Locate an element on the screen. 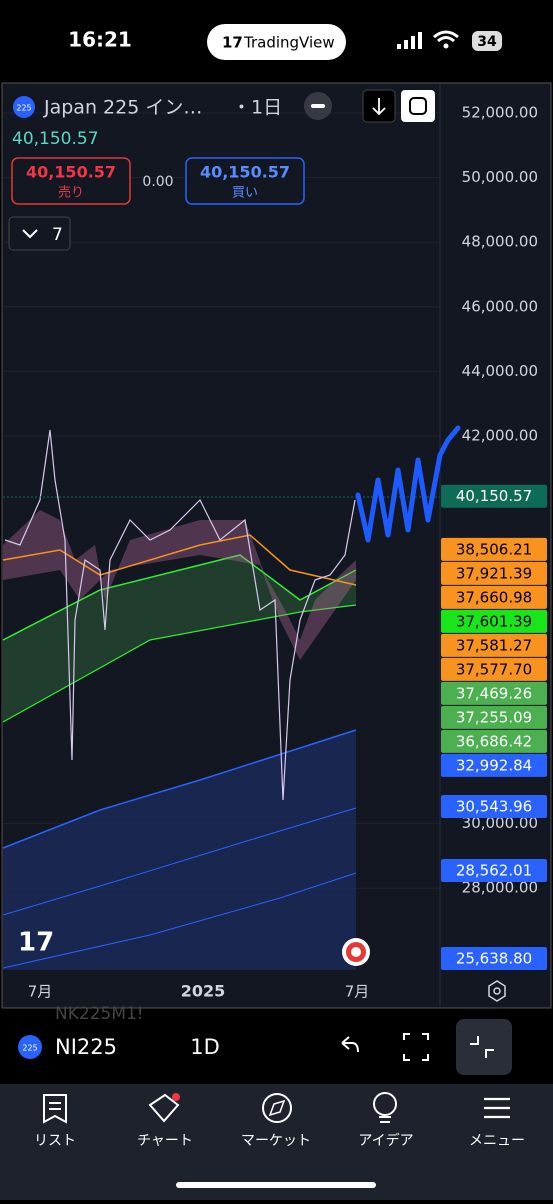 This screenshot has width=553, height=1204. price-tag-label: 40,150.57 is located at coordinates (494, 496).